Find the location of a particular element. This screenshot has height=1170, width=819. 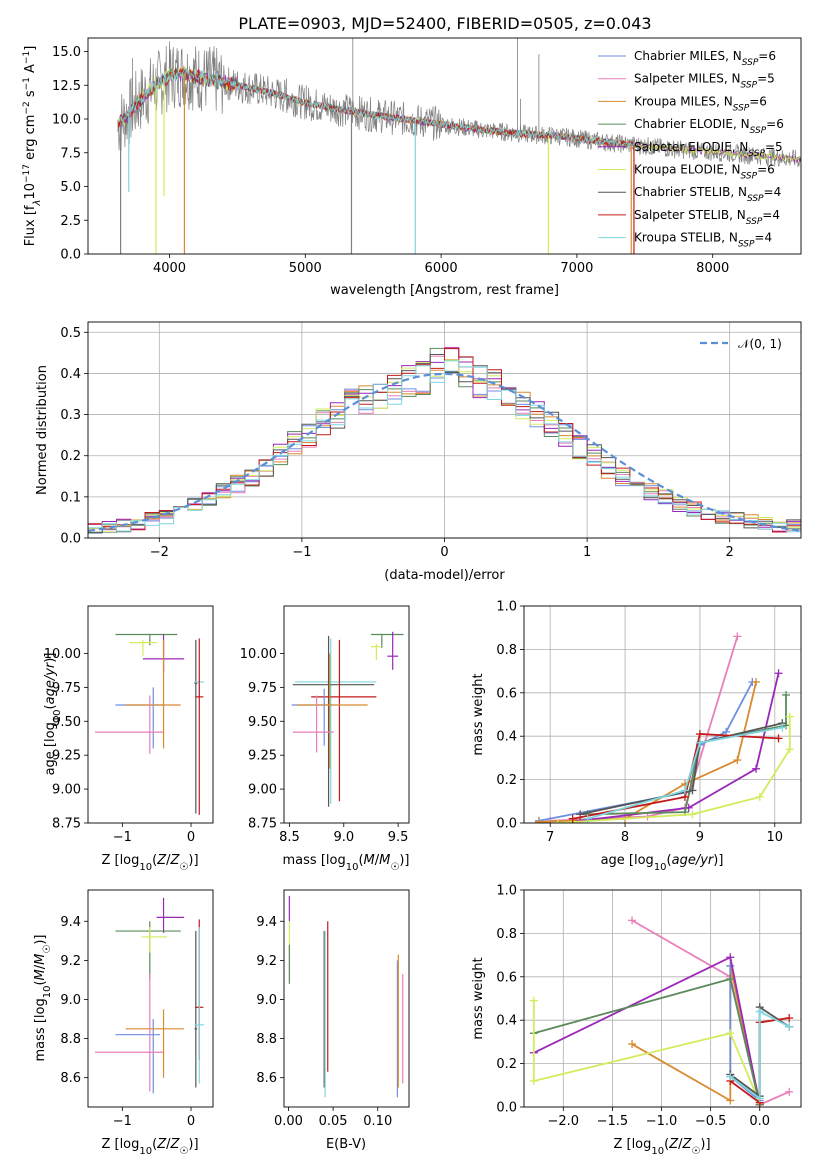

y-tick-label: 5.0 is located at coordinates (70, 187).